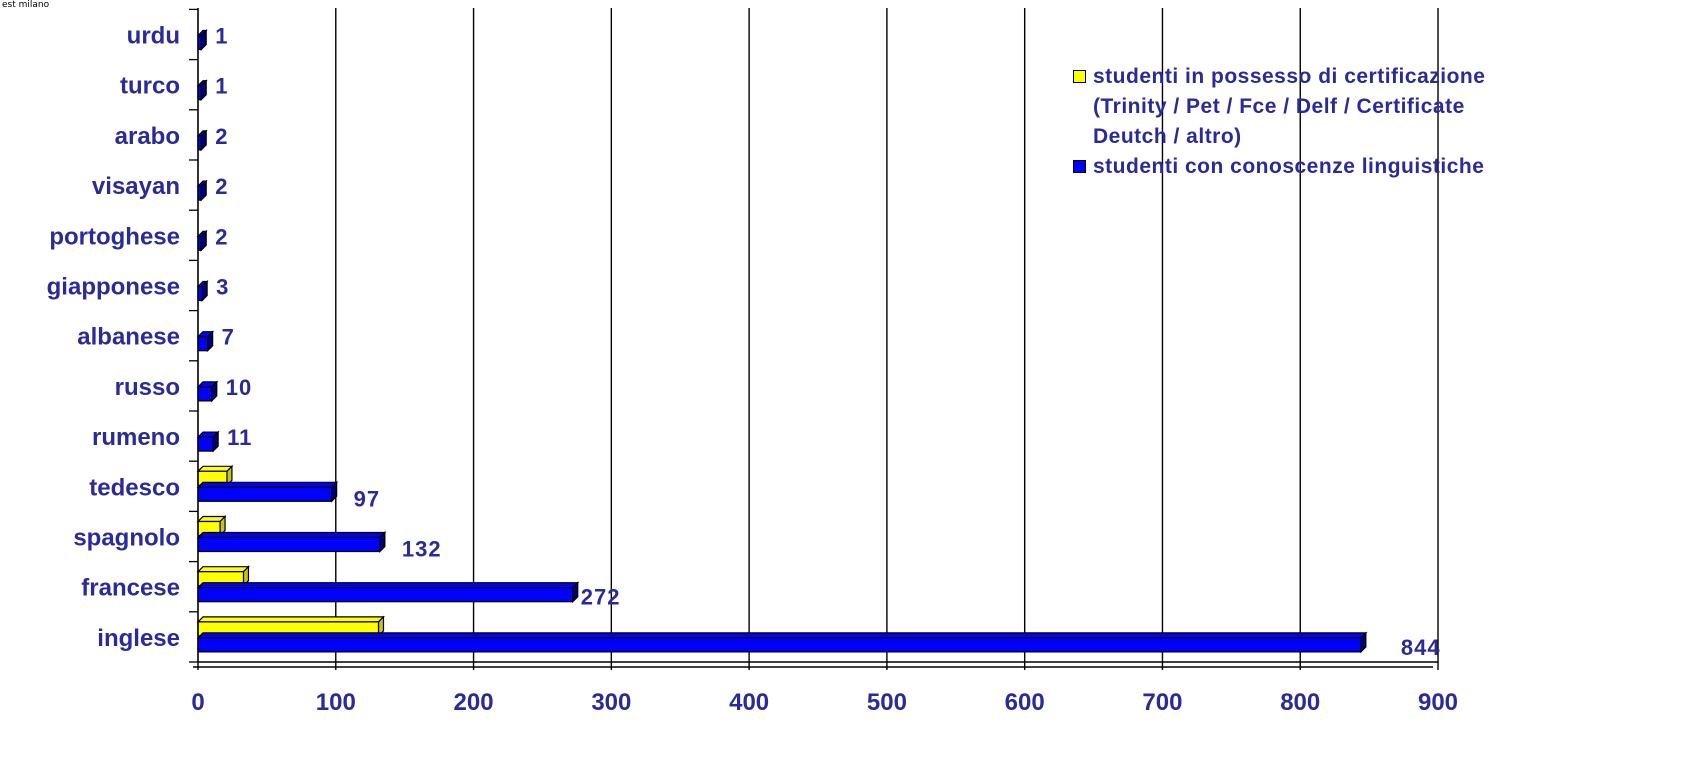  I want to click on bar-knowledge-turco, so click(202, 90).